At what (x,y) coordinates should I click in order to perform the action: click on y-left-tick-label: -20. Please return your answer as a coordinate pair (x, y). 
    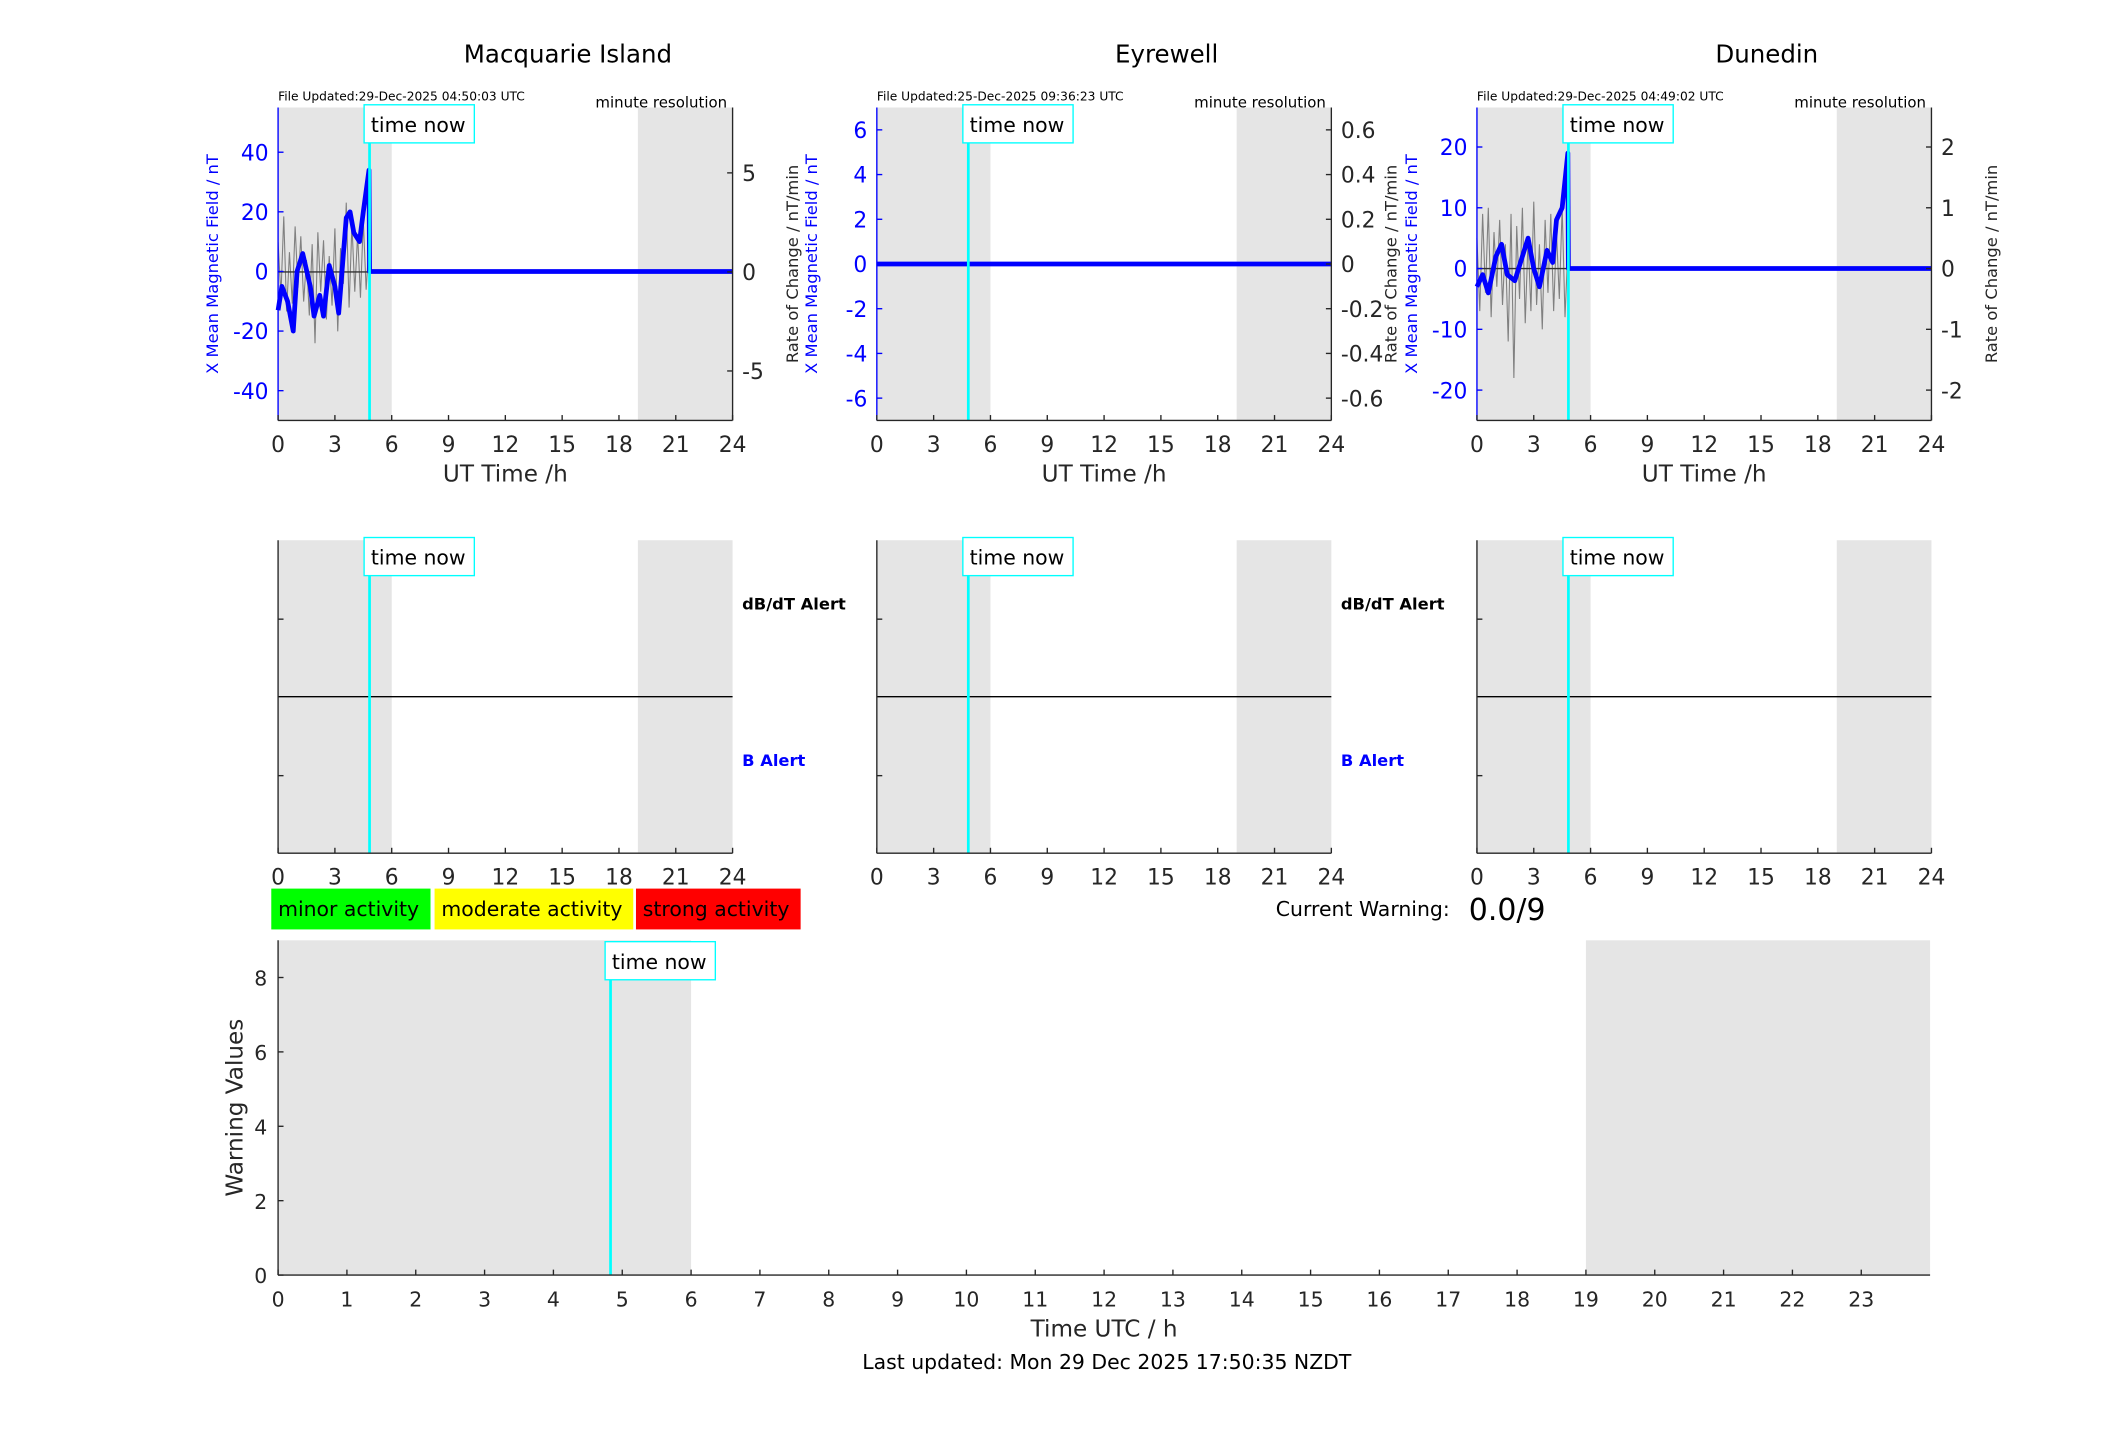
    Looking at the image, I should click on (1450, 391).